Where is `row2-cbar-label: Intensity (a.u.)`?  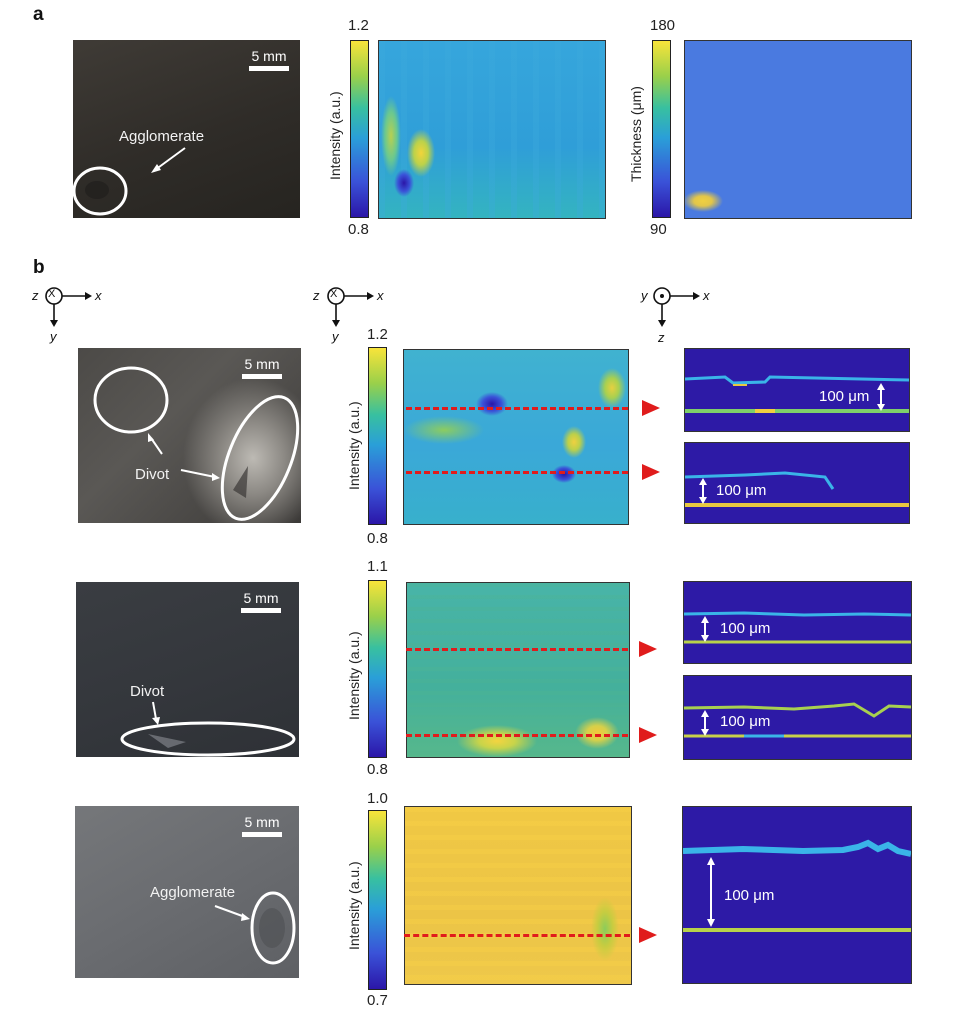
row2-cbar-label: Intensity (a.u.) is located at coordinates (354, 675).